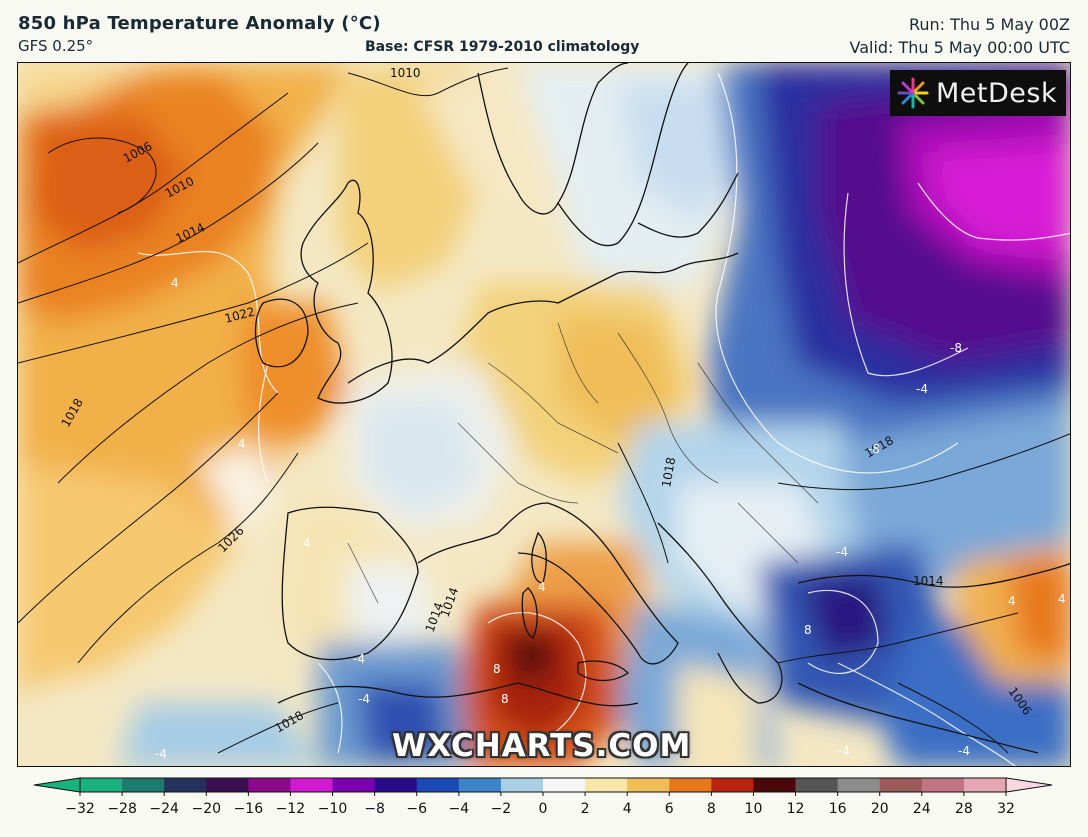  What do you see at coordinates (57, 785) in the screenshot?
I see `colorbar-min-arrow` at bounding box center [57, 785].